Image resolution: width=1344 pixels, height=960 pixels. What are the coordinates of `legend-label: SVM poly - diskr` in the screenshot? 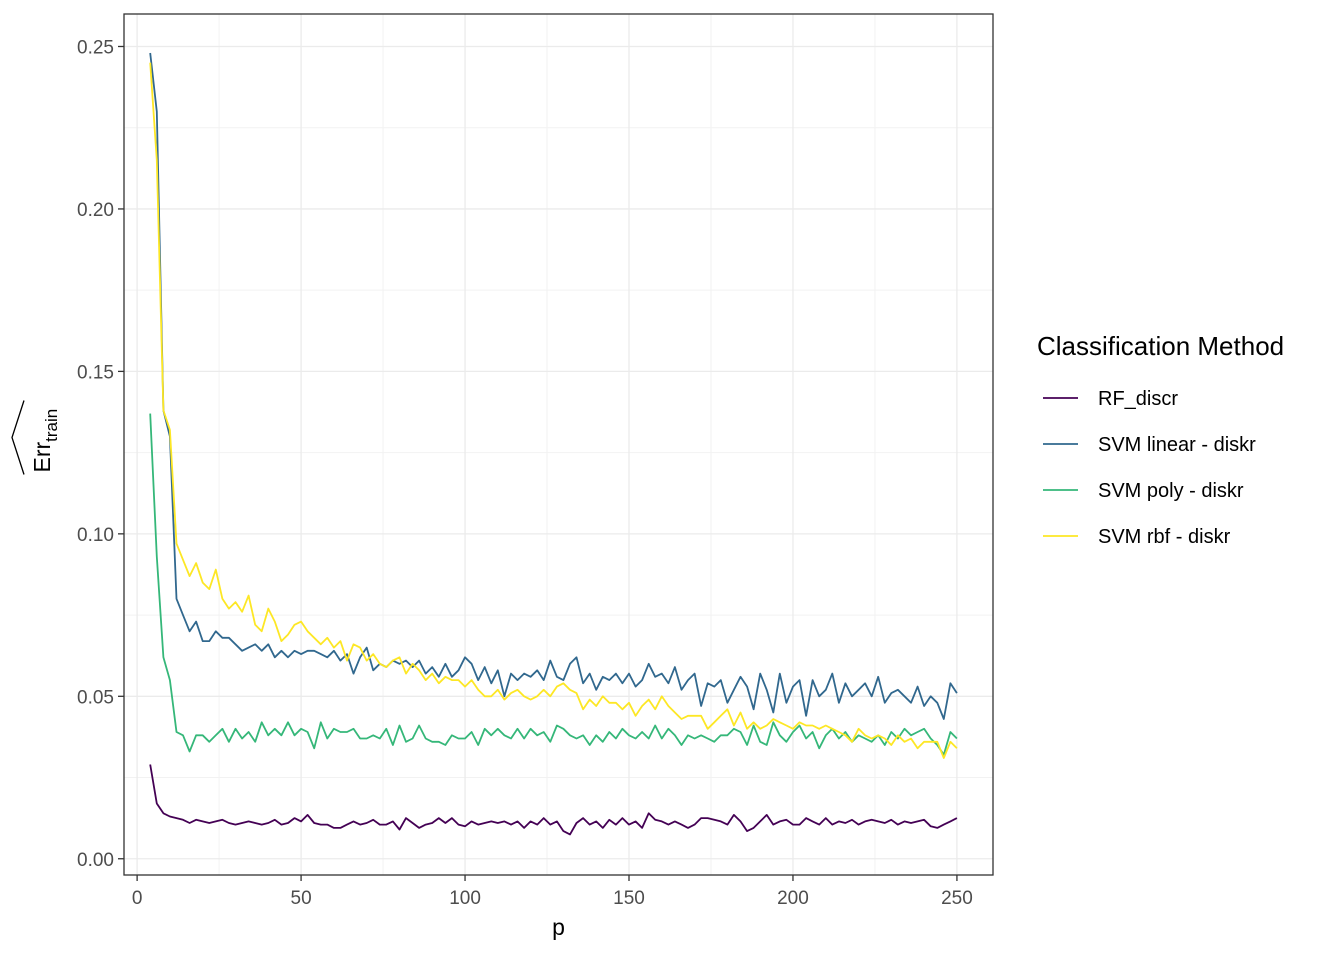 It's located at (1171, 491).